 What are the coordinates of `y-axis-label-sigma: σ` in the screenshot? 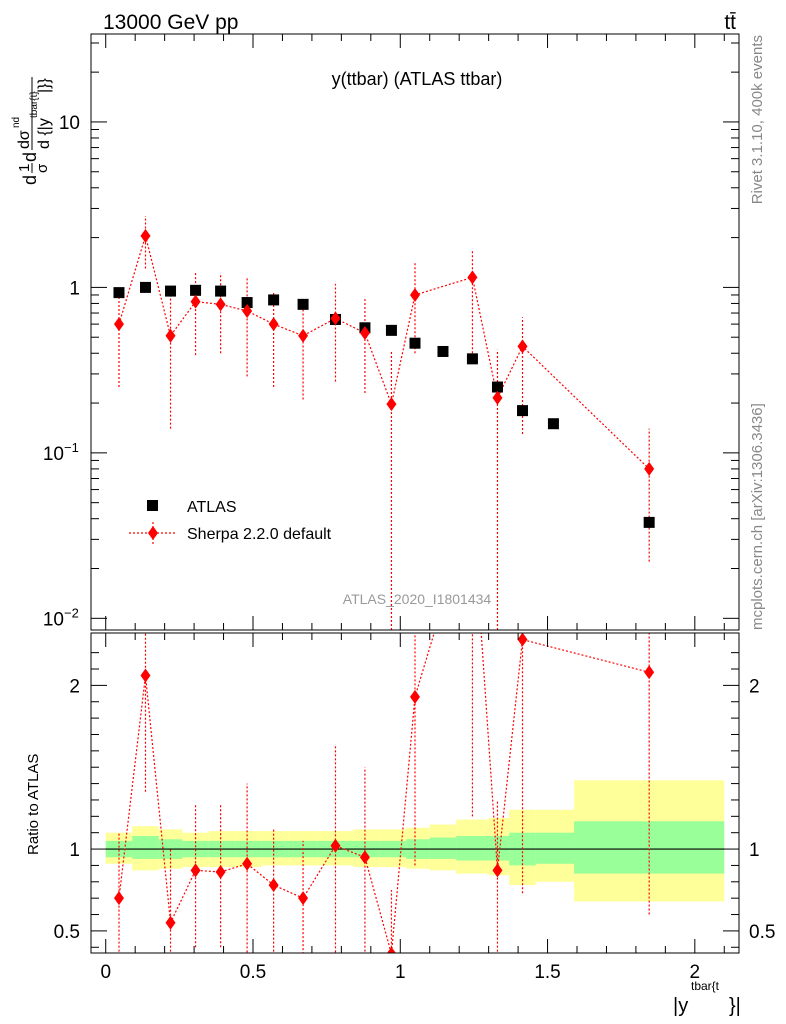 It's located at (42, 168).